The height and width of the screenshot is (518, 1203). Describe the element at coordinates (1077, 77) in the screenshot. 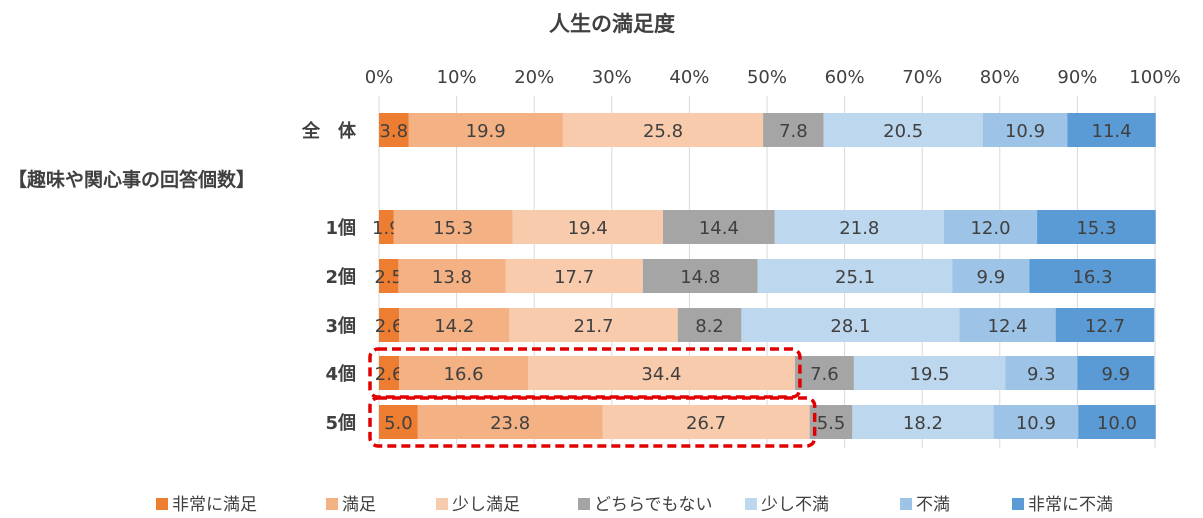

I see `x-tick-label: 90%` at that location.